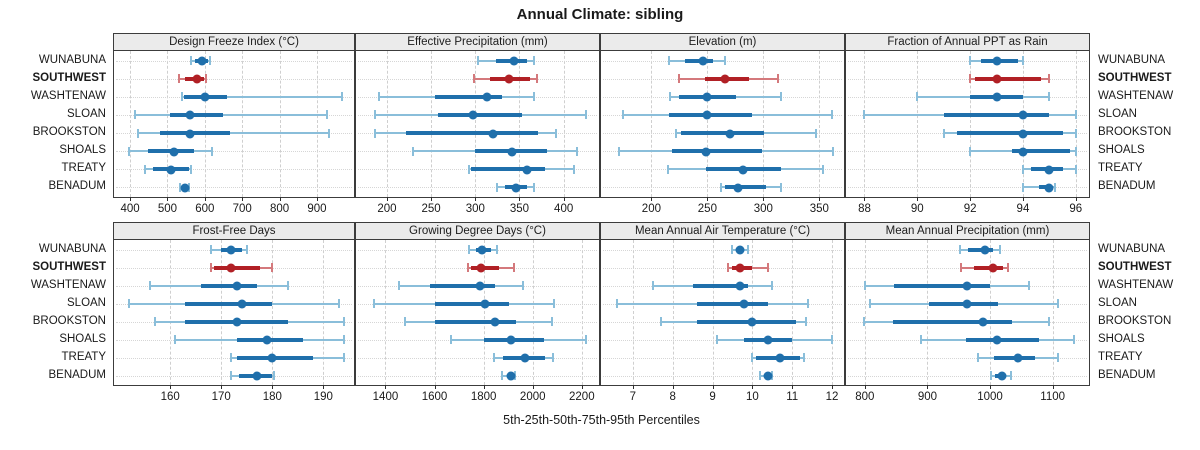 The width and height of the screenshot is (1200, 450). What do you see at coordinates (633, 397) in the screenshot?
I see `axis-tick-label: 7` at bounding box center [633, 397].